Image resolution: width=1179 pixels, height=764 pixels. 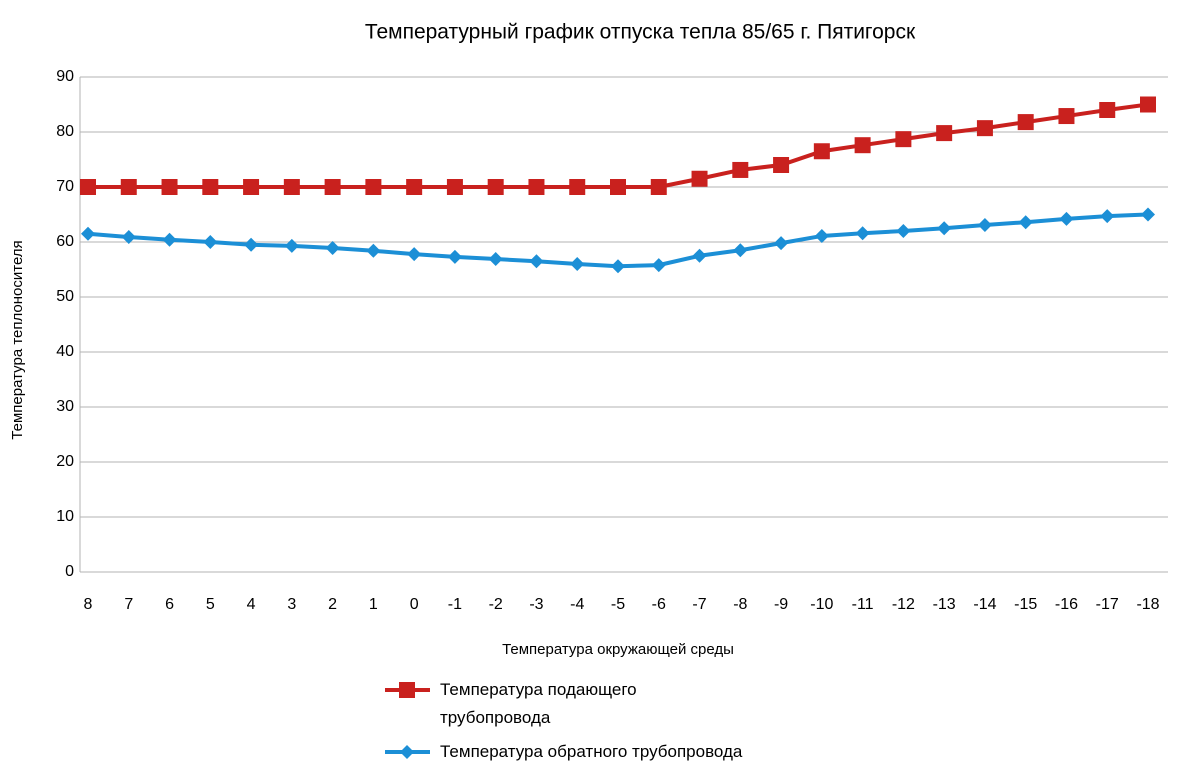 I want to click on y-tick-label: 40, so click(x=65, y=351).